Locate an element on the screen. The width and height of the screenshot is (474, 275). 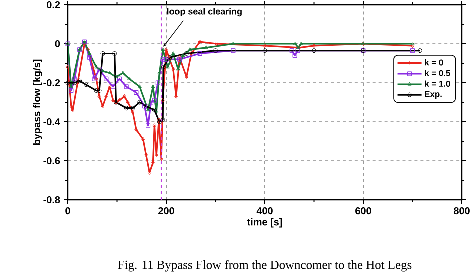
x-tick-label: 200 is located at coordinates (166, 211).